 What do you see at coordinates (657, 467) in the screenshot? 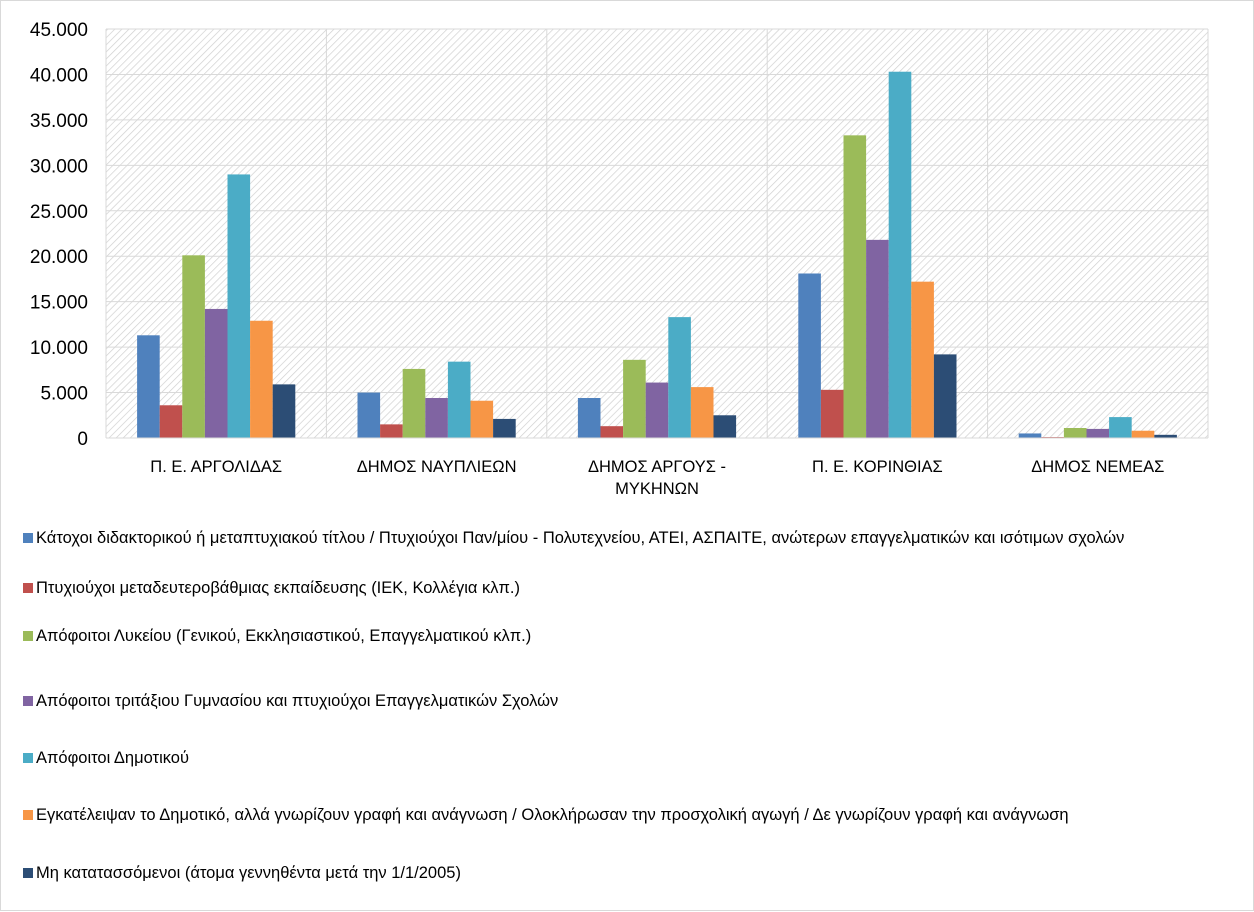
I see `x-category-label: ΔΗΜΟΣ ΑΡΓΟΥΣ -` at bounding box center [657, 467].